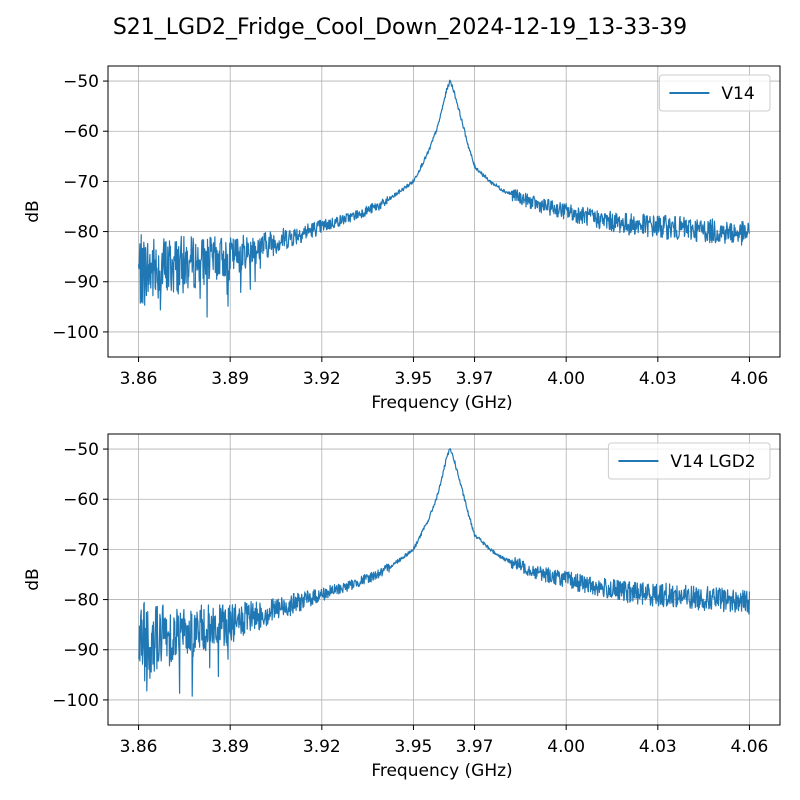  Describe the element at coordinates (712, 462) in the screenshot. I see `legend-label: V14 LGD2` at that location.